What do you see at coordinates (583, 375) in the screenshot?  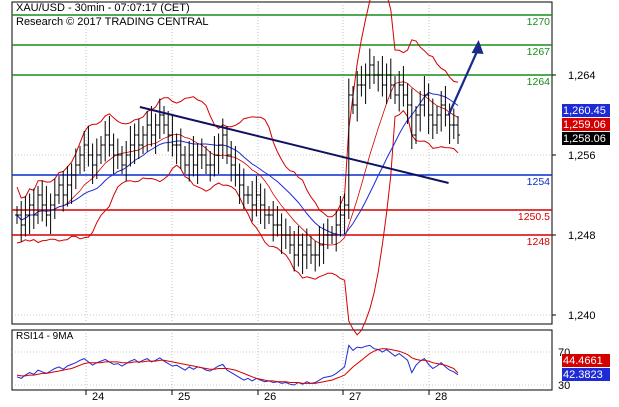 I see `rsi-badge-label: 42.3823` at bounding box center [583, 375].